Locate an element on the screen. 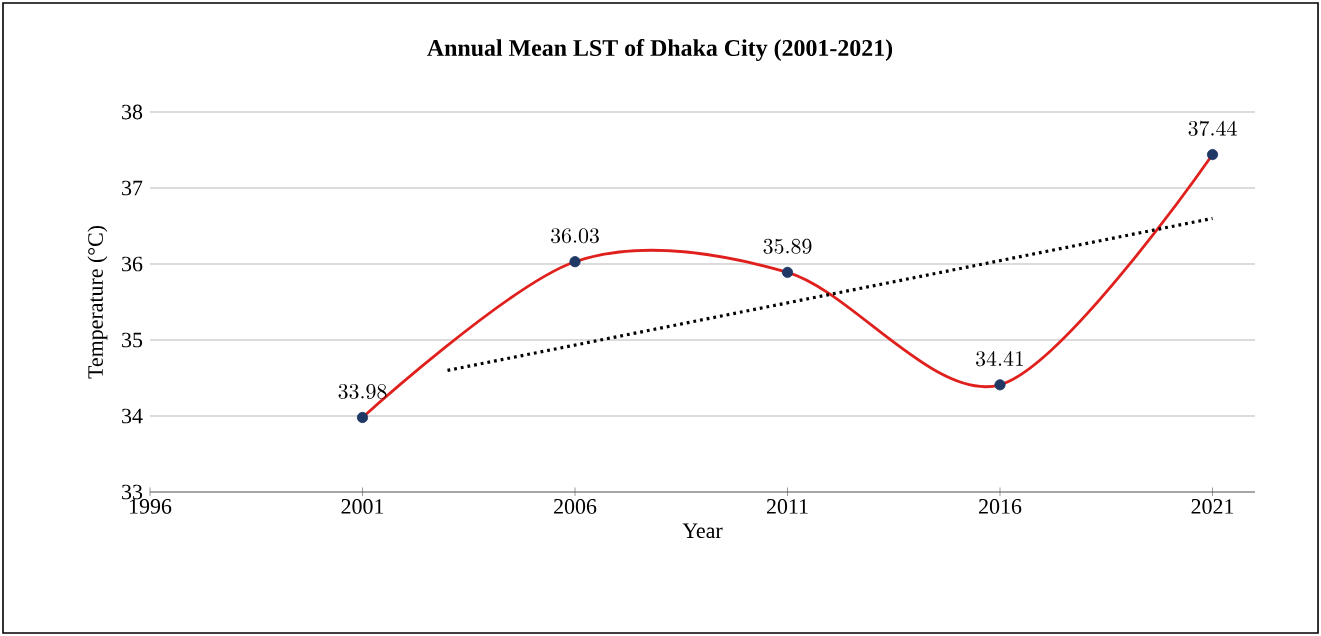  y-tick-label: 35 is located at coordinates (132, 340).